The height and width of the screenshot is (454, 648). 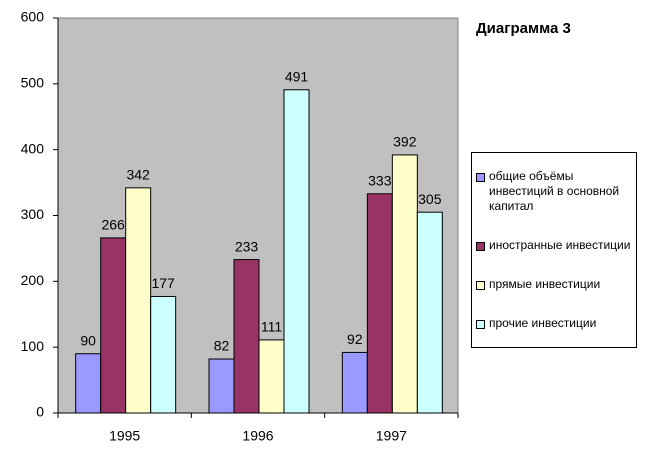 What do you see at coordinates (40, 412) in the screenshot?
I see `y-tick-label: 0` at bounding box center [40, 412].